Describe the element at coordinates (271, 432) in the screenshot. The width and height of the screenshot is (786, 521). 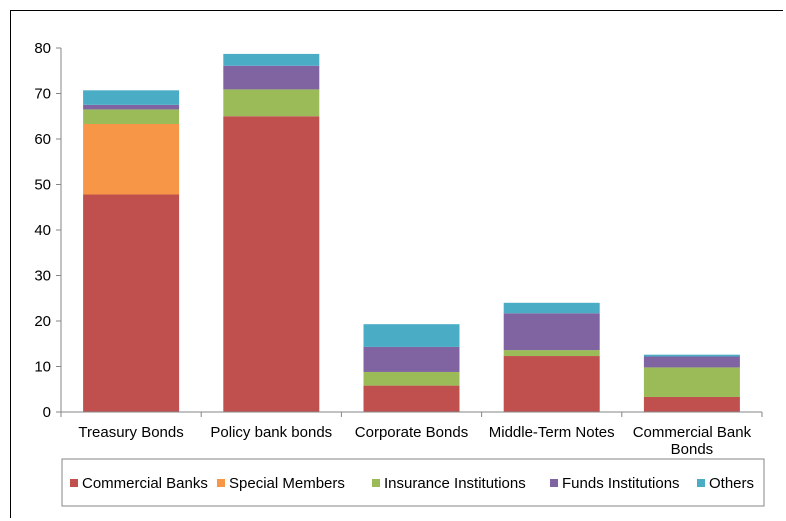
I see `x-category-label: Policy bank bonds` at that location.